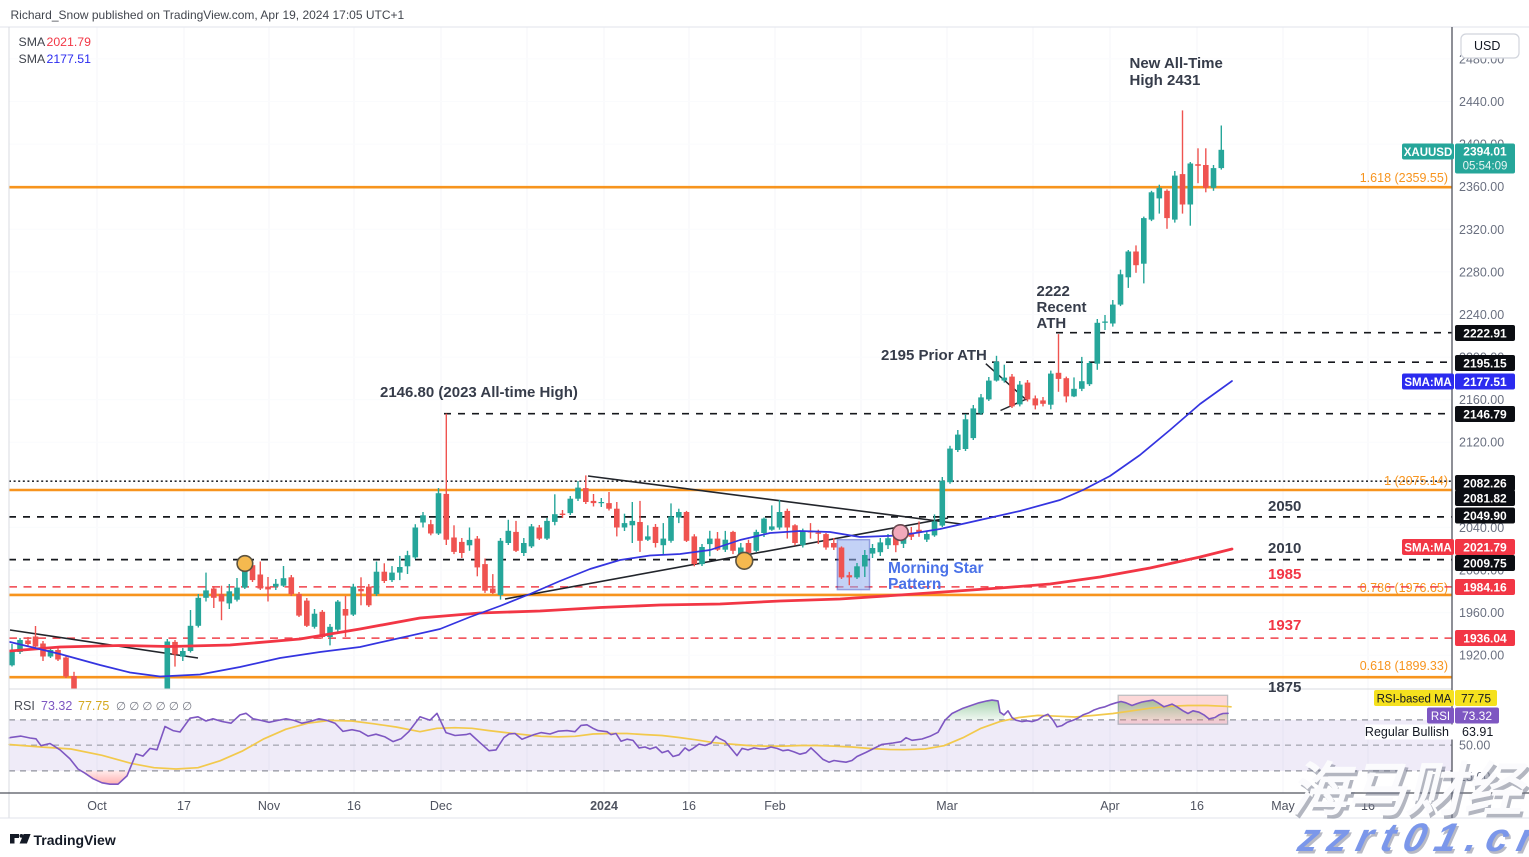  I want to click on svg-text: May, so click(1283, 806).